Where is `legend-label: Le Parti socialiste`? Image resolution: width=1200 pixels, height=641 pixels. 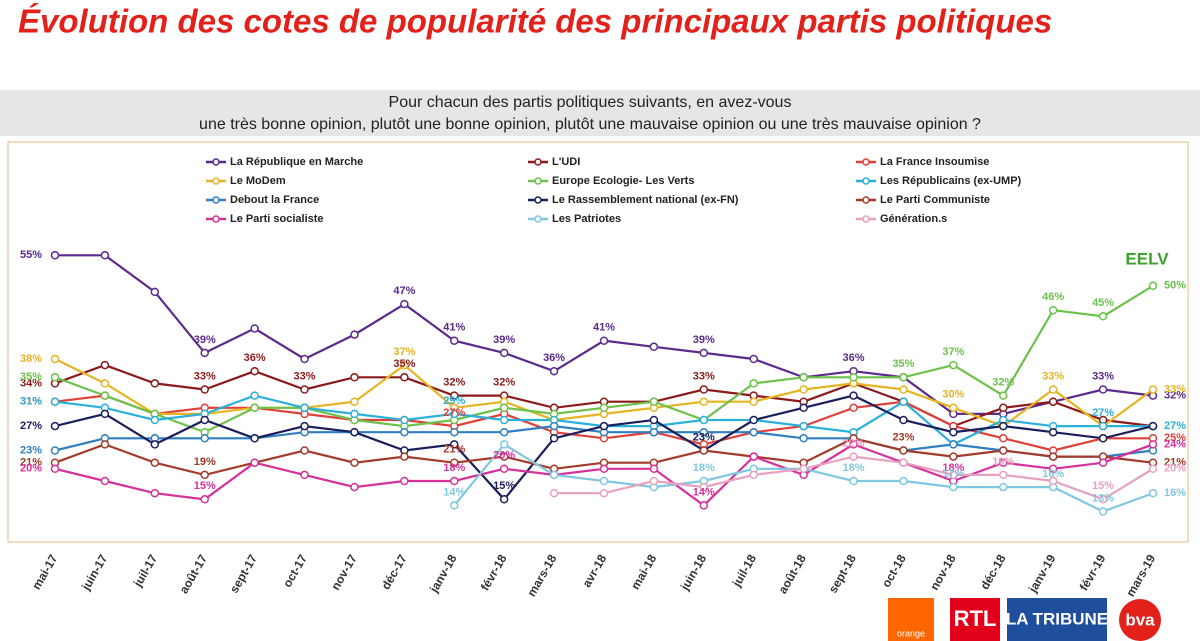 legend-label: Le Parti socialiste is located at coordinates (277, 219).